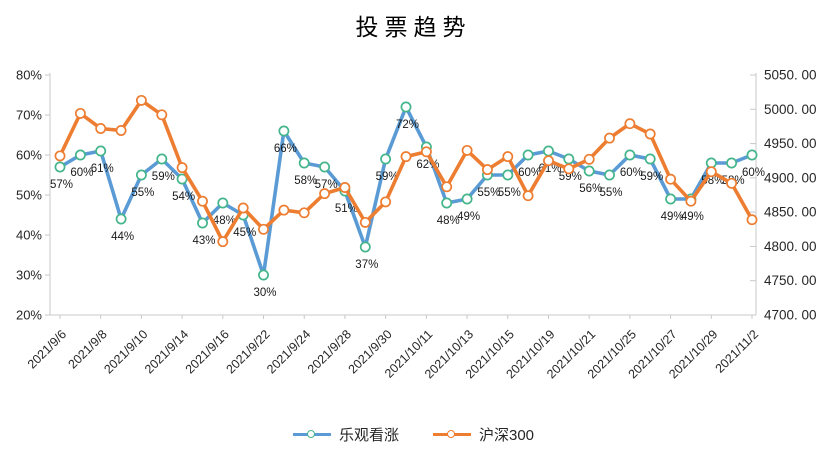 This screenshot has height=473, width=827. What do you see at coordinates (790, 177) in the screenshot?
I see `right-axis-tick-label: 4900. 00` at bounding box center [790, 177].